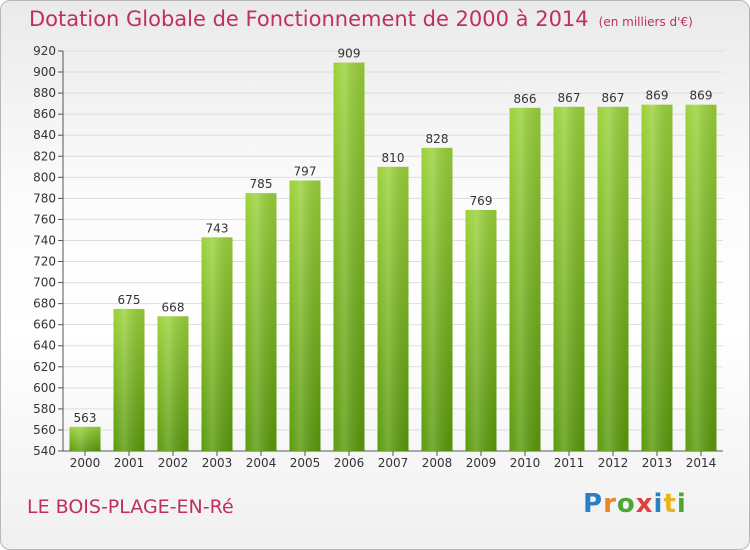 The image size is (750, 550). What do you see at coordinates (525, 463) in the screenshot?
I see `x-tick-label: 2010` at bounding box center [525, 463].